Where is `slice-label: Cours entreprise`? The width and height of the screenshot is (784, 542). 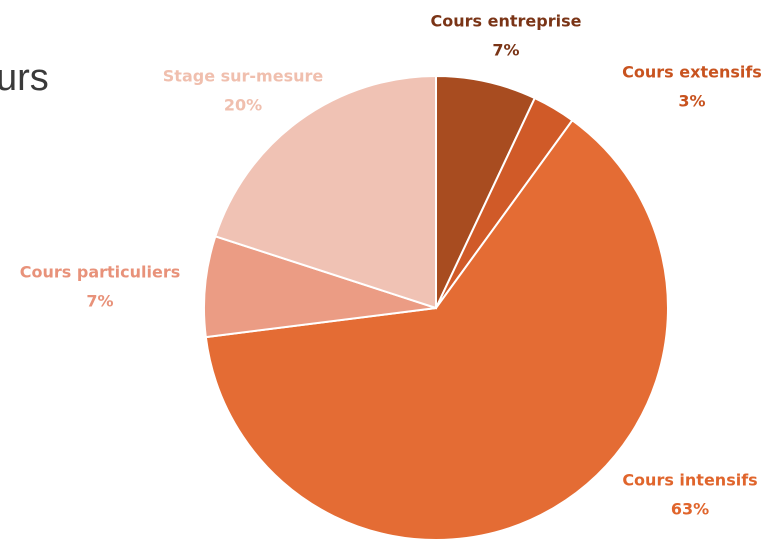 slice-label: Cours entreprise is located at coordinates (506, 21).